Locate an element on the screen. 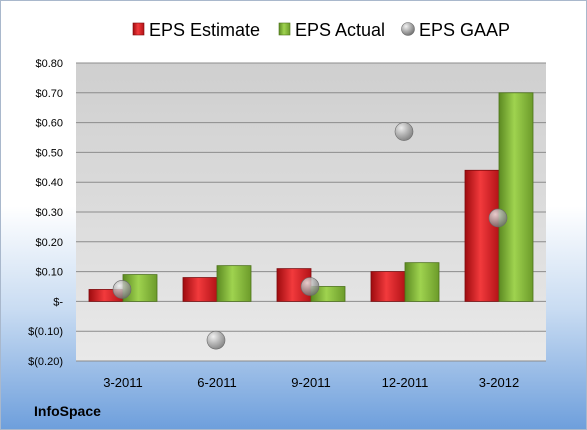  legend: EPS Estimate EPS Actual EPS GAAP is located at coordinates (321, 30).